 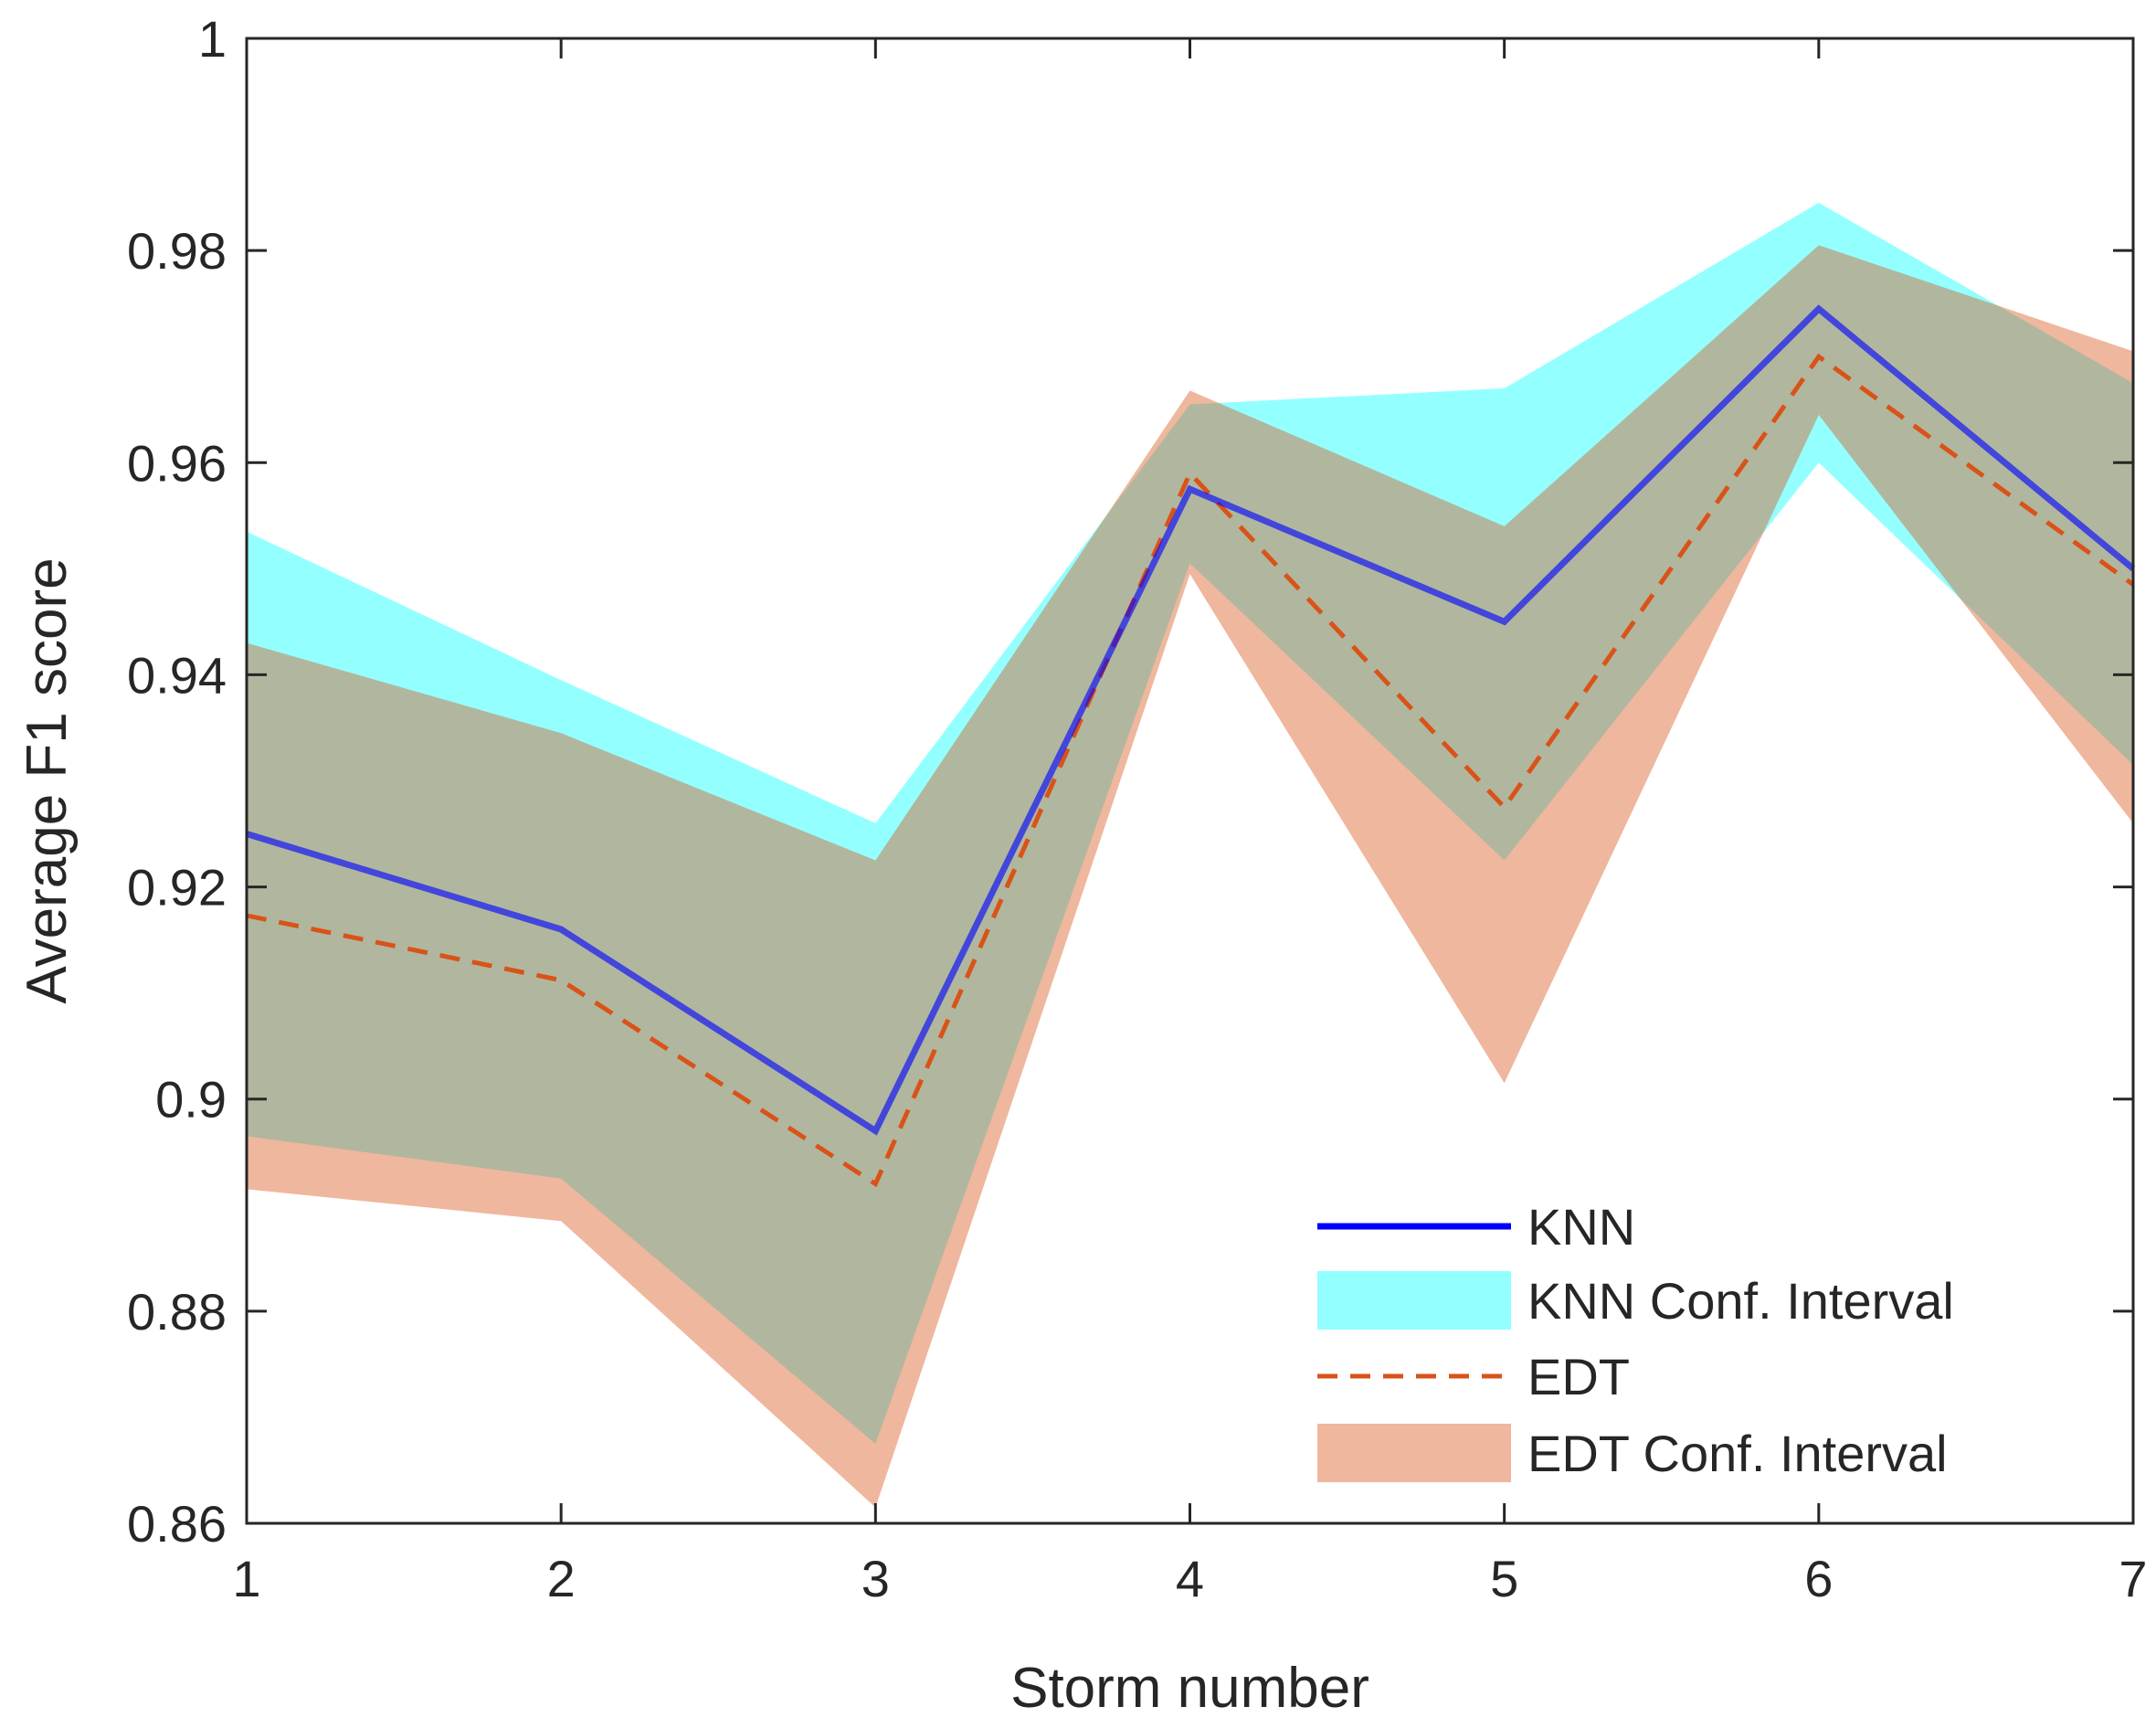 What do you see at coordinates (177, 1312) in the screenshot?
I see `y-tick-label: 0.88` at bounding box center [177, 1312].